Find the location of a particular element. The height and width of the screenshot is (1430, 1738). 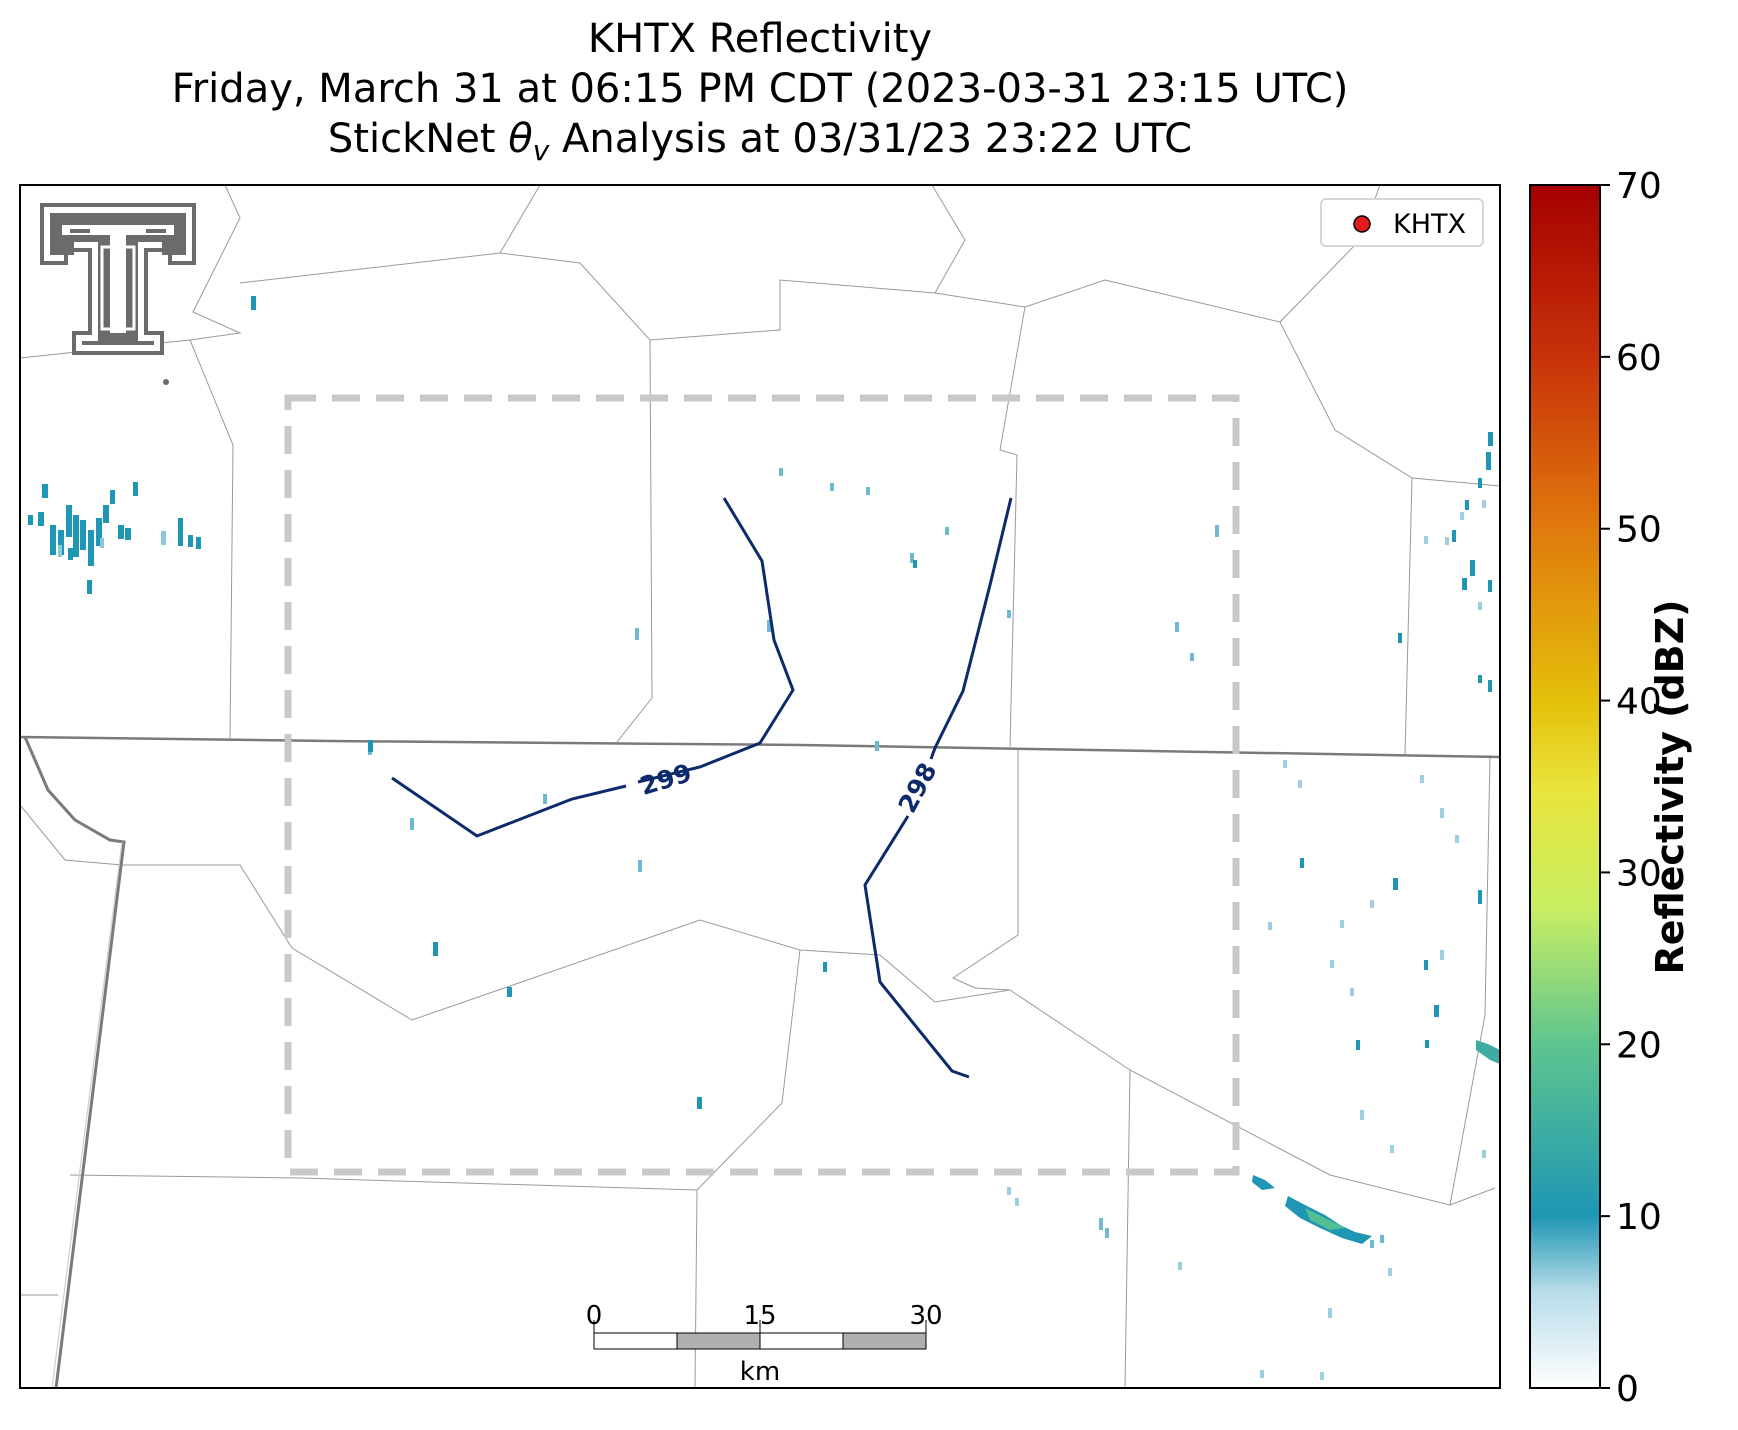

colorbar-tick-label: 50 is located at coordinates (1639, 530).